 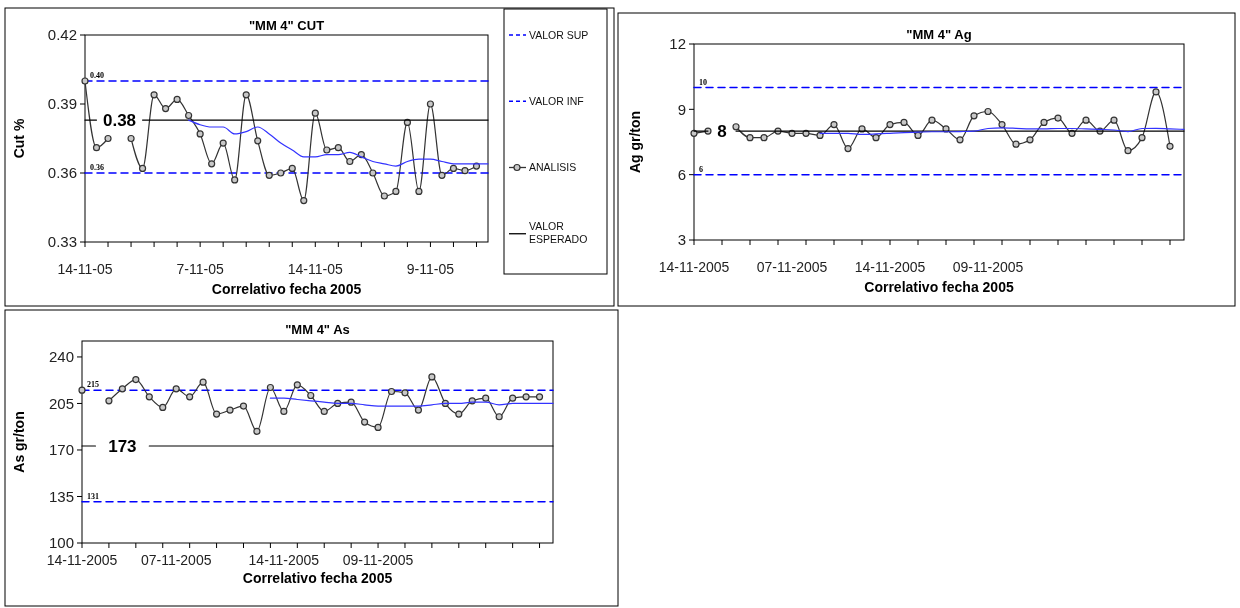 I want to click on y-axis-title: As gr/ton, so click(x=19, y=442).